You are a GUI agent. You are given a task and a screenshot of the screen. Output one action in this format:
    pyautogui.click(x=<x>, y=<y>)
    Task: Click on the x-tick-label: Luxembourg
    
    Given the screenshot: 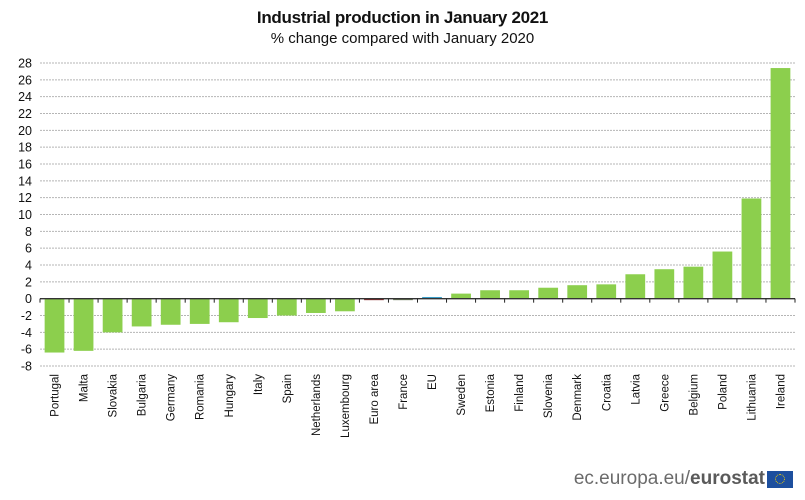 What is the action you would take?
    pyautogui.click(x=346, y=406)
    